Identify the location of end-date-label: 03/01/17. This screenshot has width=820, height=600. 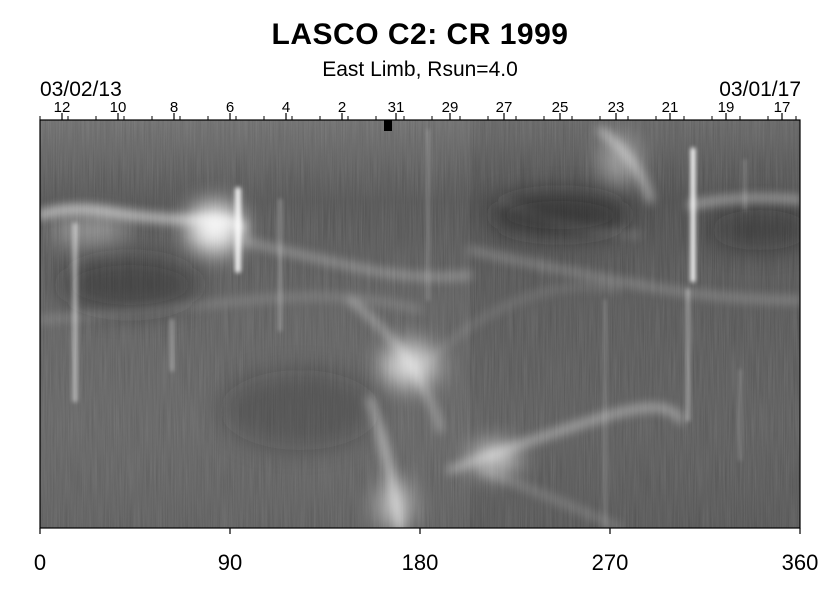
(760, 89).